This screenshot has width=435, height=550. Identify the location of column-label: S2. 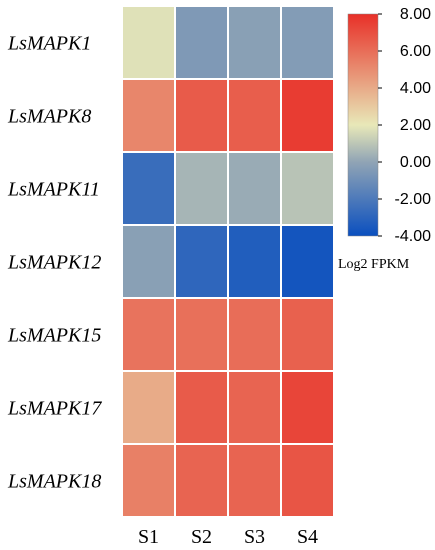
(201, 537).